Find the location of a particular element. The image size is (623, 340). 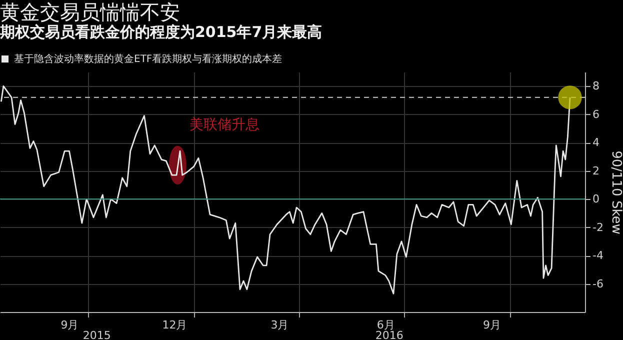

y-tick-label: -2 is located at coordinates (598, 227).